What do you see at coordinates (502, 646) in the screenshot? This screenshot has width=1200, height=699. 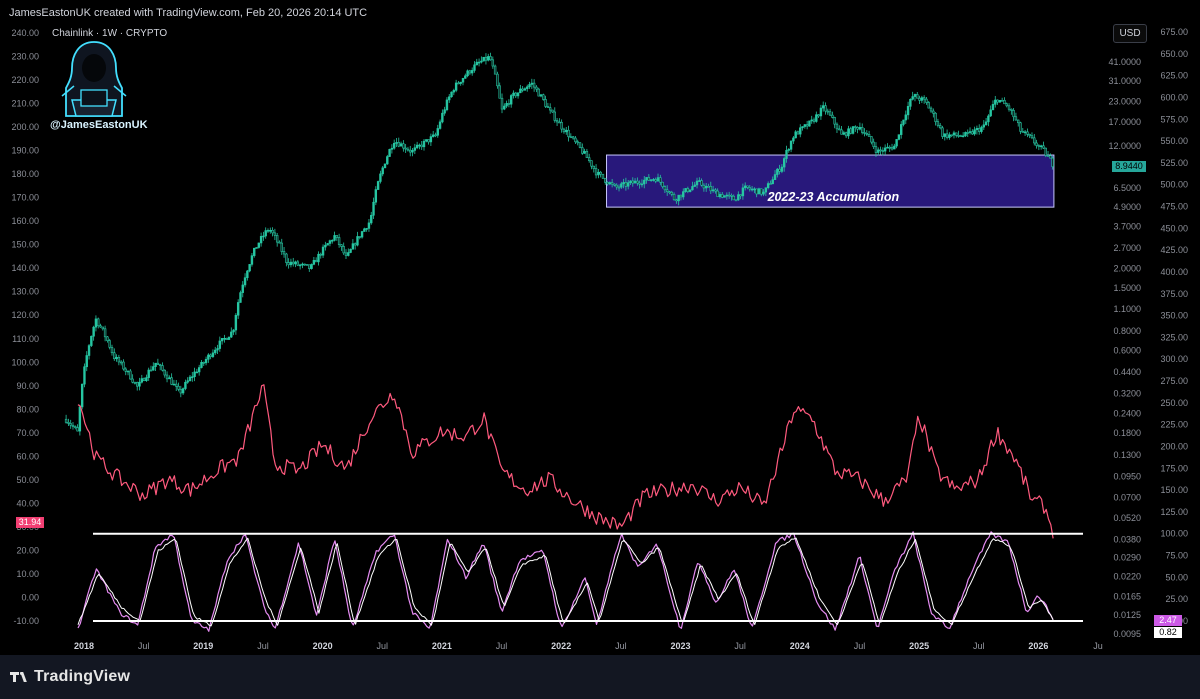 I see `x-tick-label: Jul` at bounding box center [502, 646].